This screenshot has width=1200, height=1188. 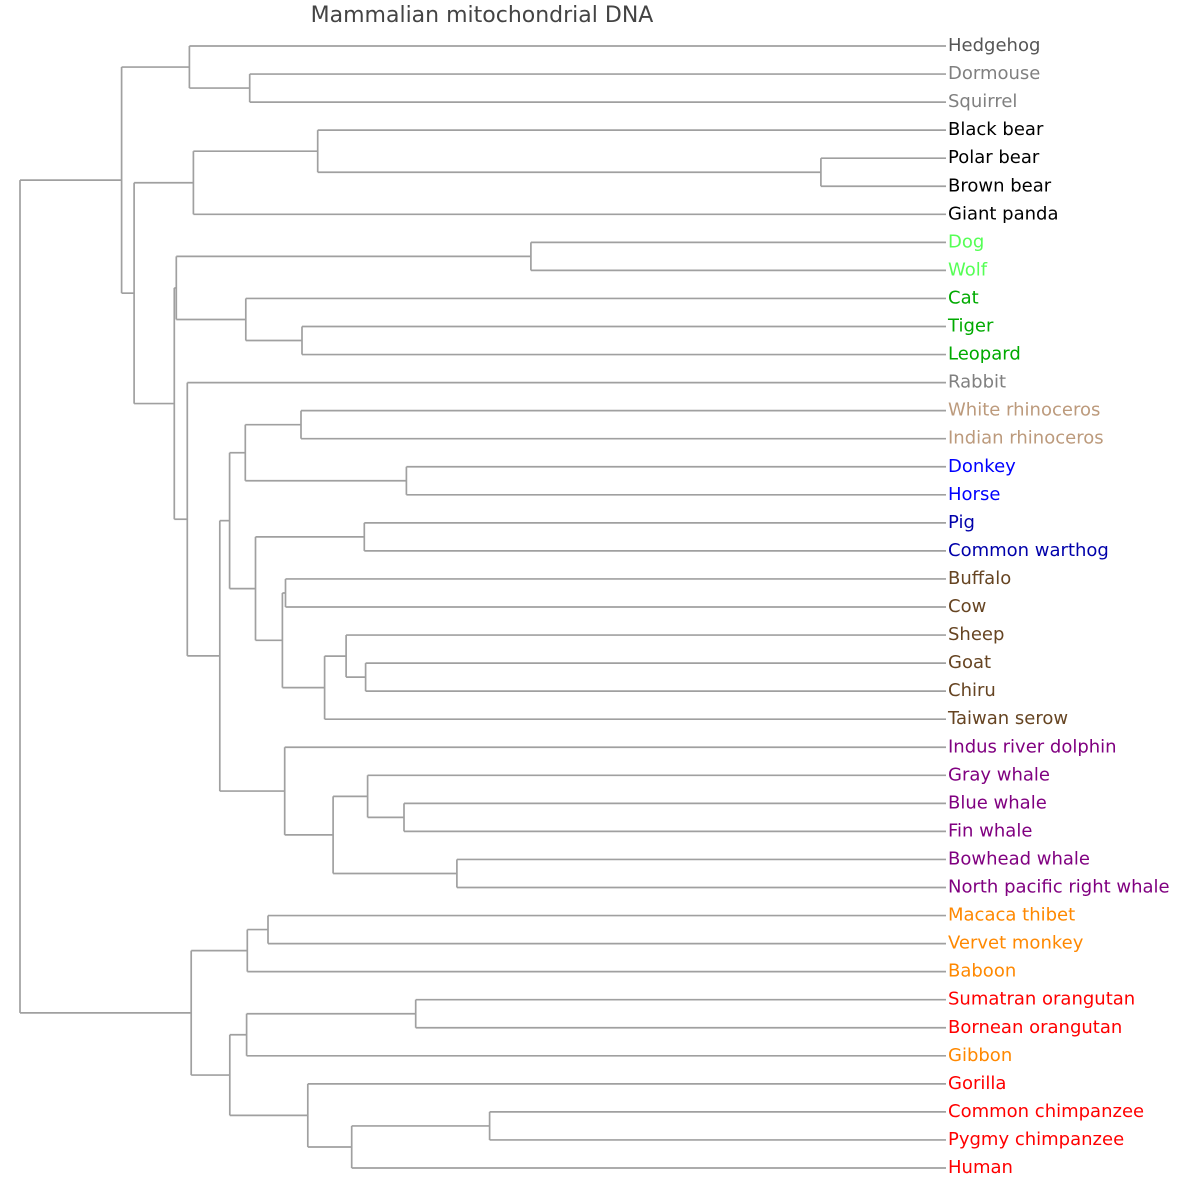 What do you see at coordinates (984, 354) in the screenshot?
I see `leaf-label: Leopard` at bounding box center [984, 354].